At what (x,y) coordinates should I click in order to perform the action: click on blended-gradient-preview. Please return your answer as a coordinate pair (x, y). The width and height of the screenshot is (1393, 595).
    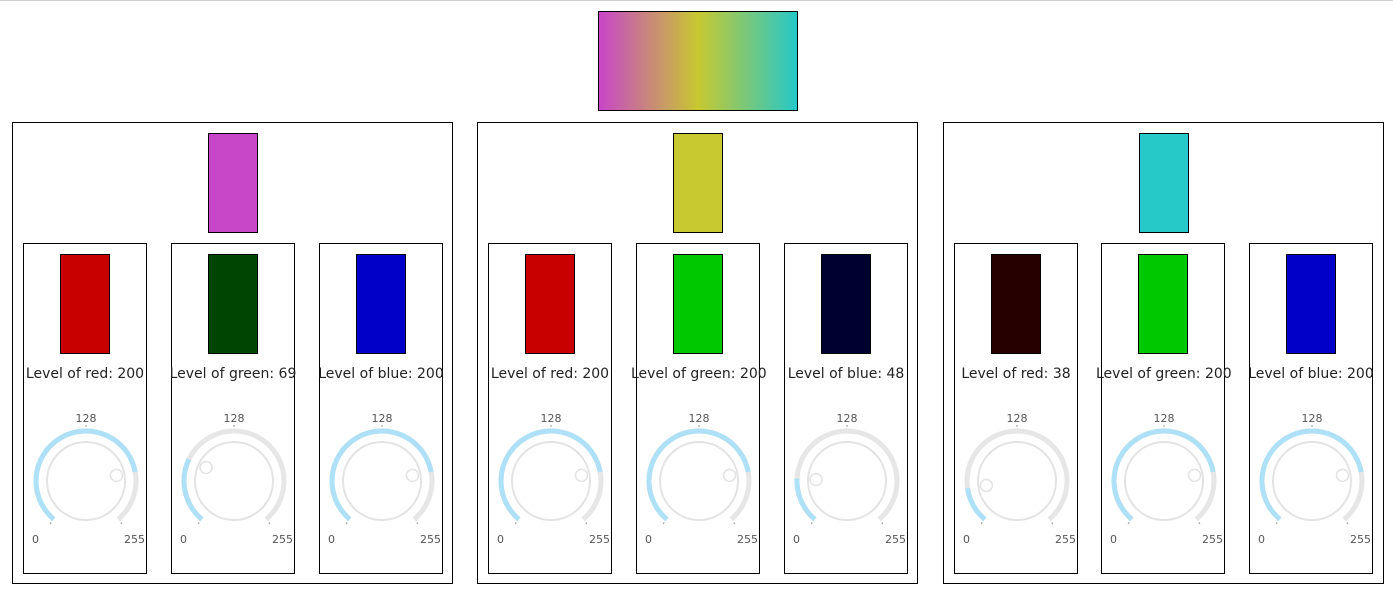
    Looking at the image, I should click on (698, 61).